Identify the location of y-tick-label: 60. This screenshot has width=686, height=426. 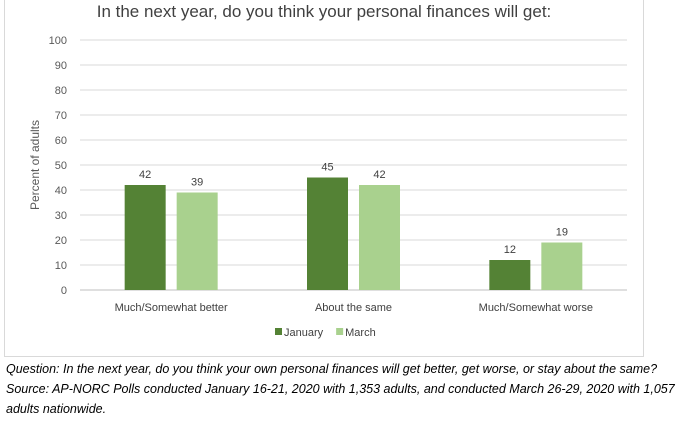
(61, 141).